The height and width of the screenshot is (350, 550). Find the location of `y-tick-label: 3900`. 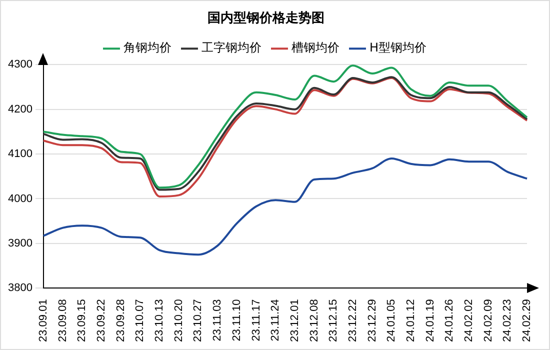

y-tick-label: 3900 is located at coordinates (20, 243).